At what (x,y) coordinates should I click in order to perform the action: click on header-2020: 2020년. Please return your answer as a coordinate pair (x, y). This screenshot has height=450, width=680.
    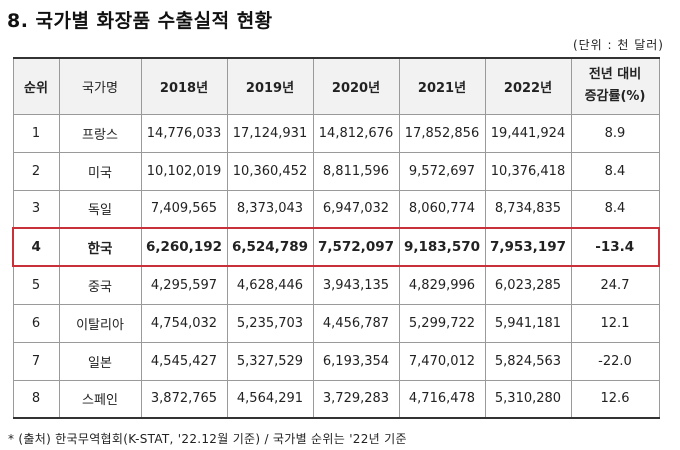
    Looking at the image, I should click on (356, 86).